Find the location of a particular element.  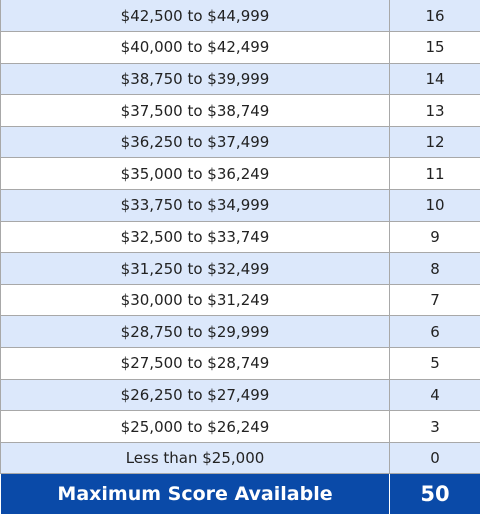

score-cell: 13 is located at coordinates (435, 111).